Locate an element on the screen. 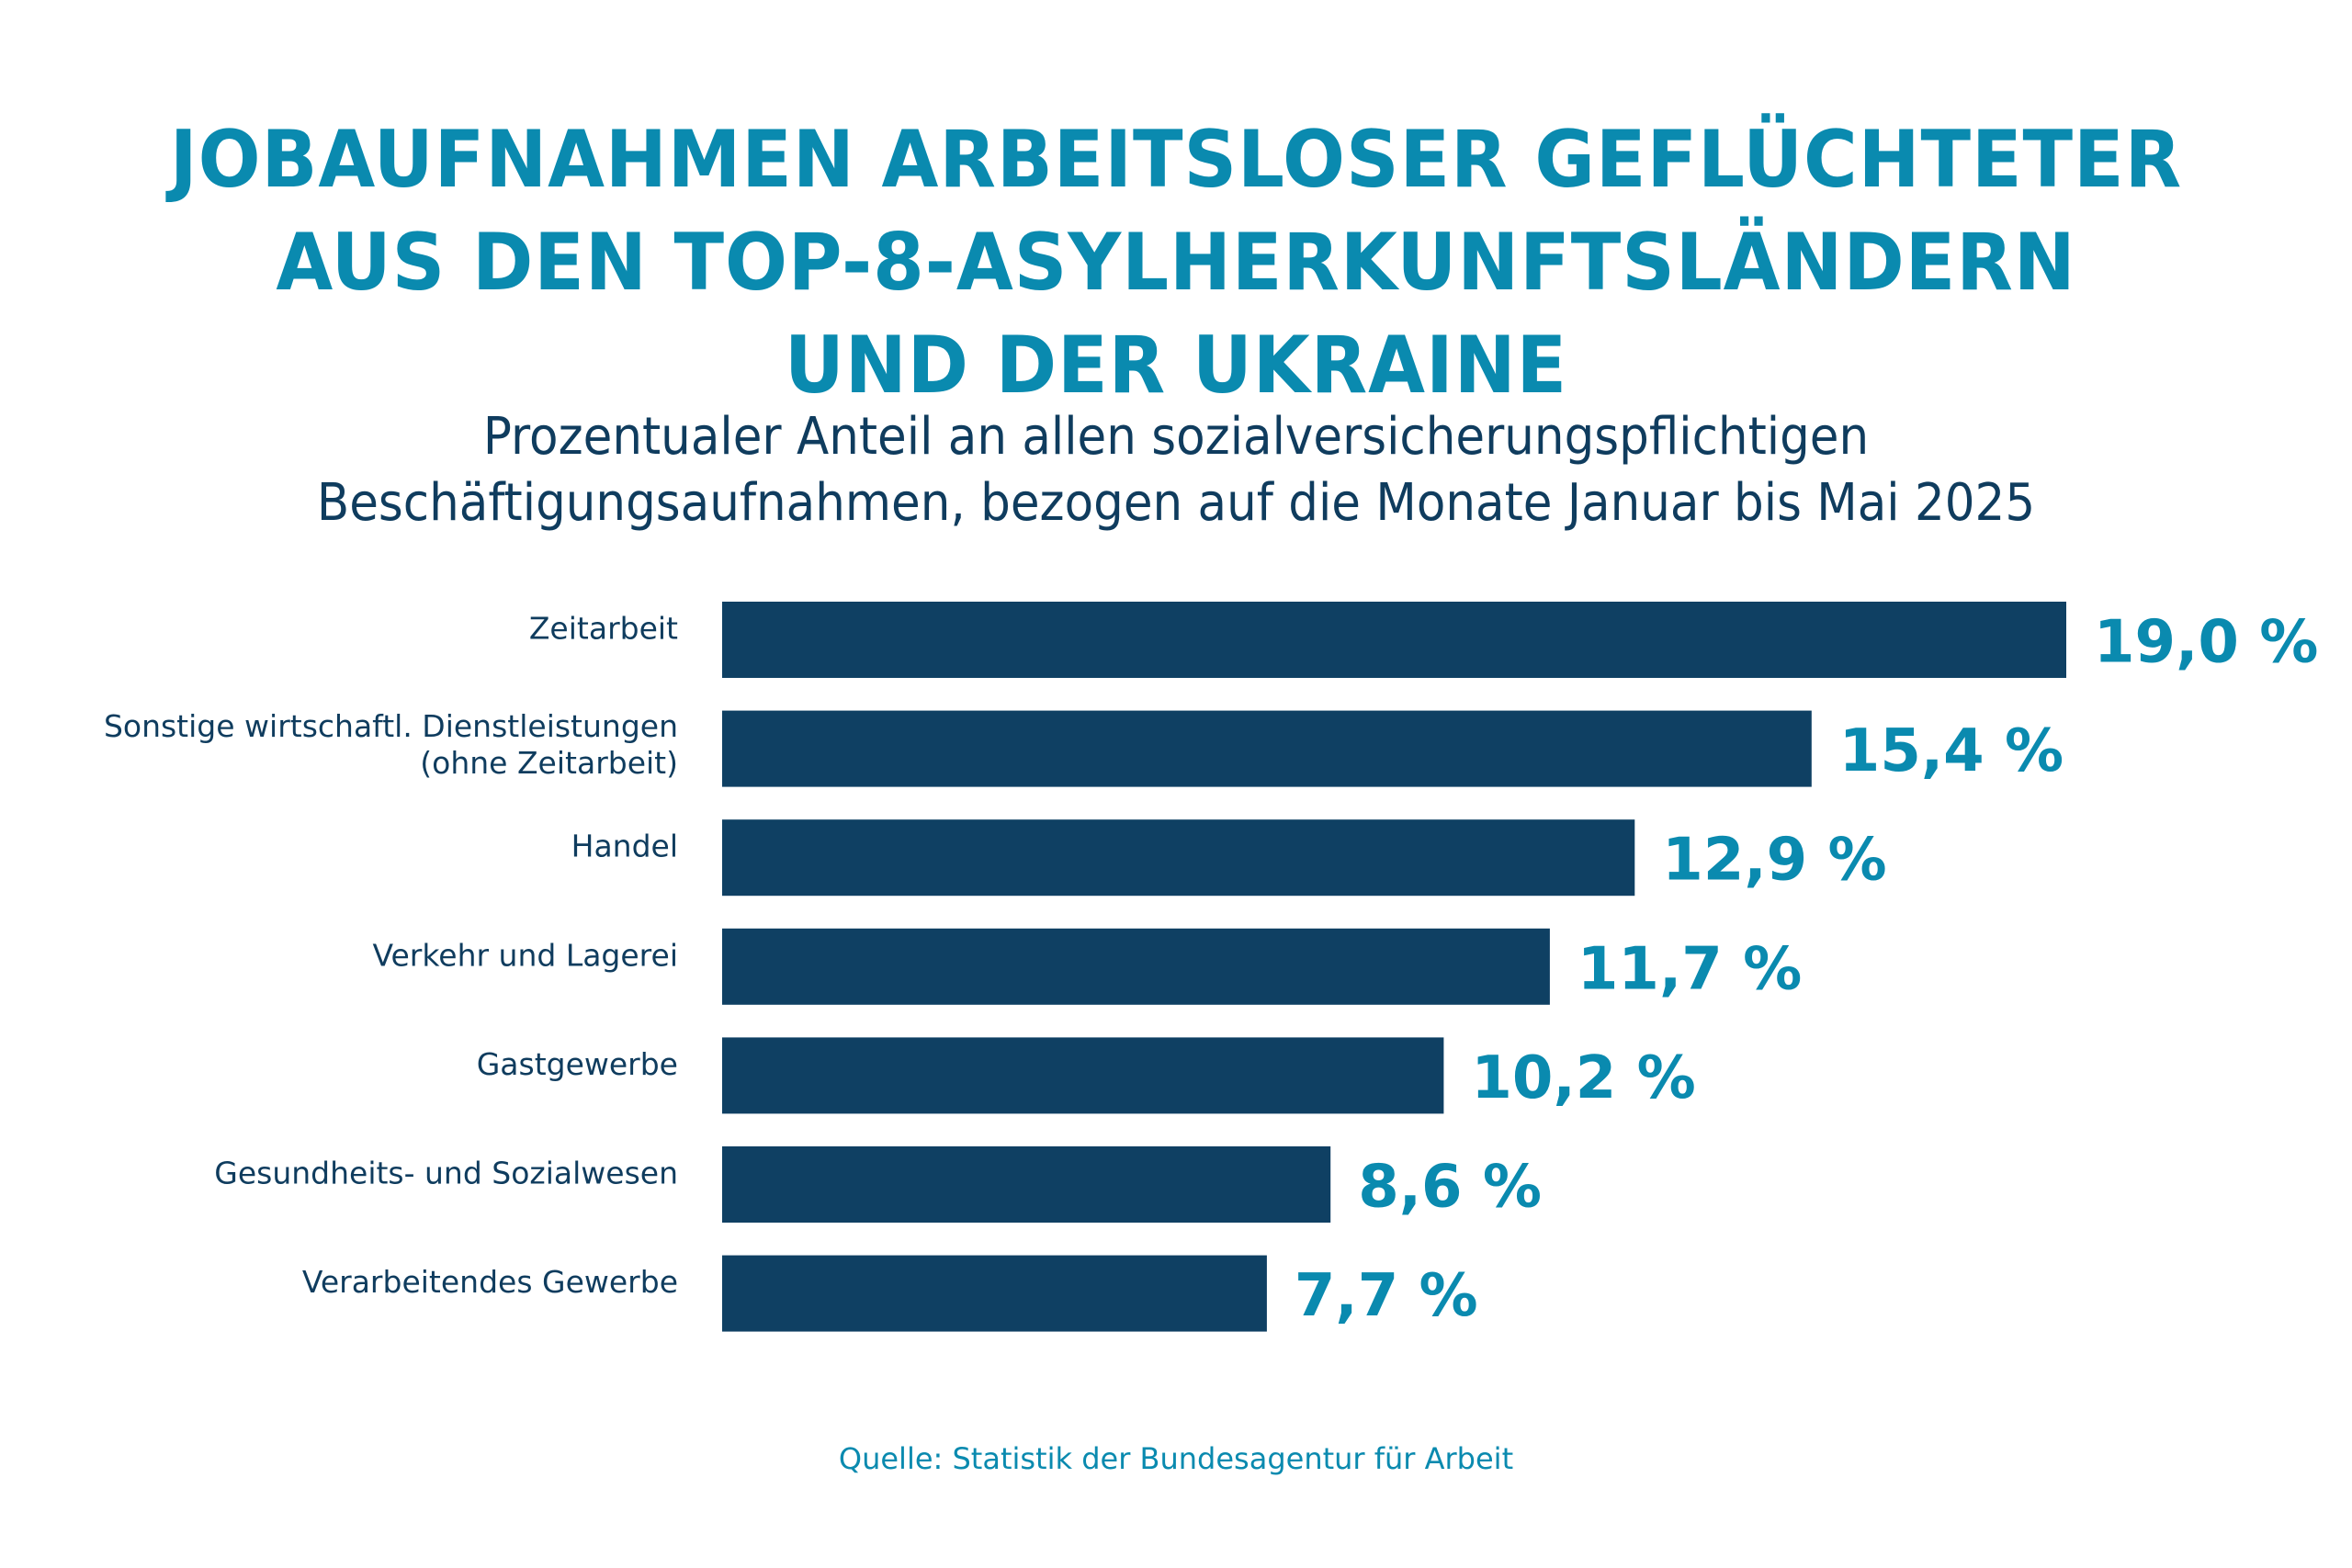 This screenshot has height=1568, width=2352. value-label: 10,2 % is located at coordinates (1583, 1078).